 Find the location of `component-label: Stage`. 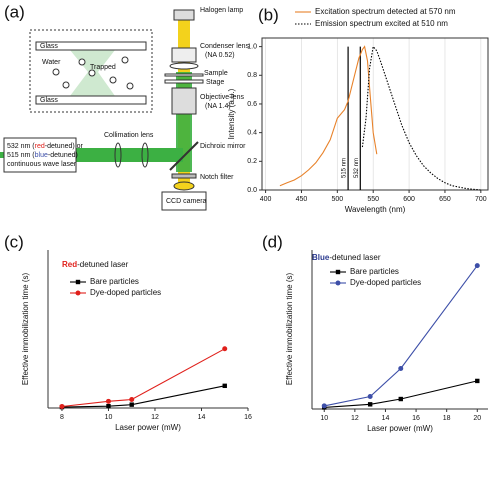

component-label: Stage is located at coordinates (215, 82).